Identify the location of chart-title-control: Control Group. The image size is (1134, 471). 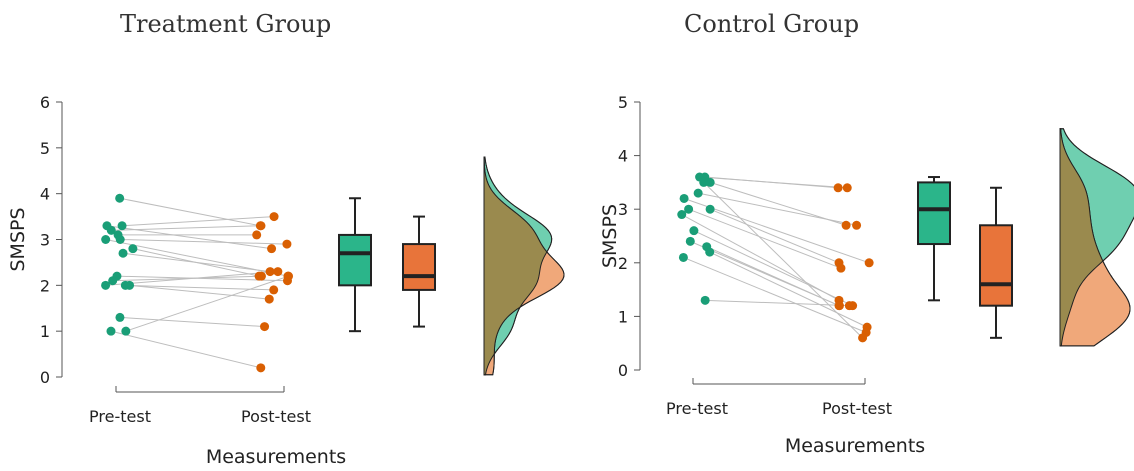
(772, 24).